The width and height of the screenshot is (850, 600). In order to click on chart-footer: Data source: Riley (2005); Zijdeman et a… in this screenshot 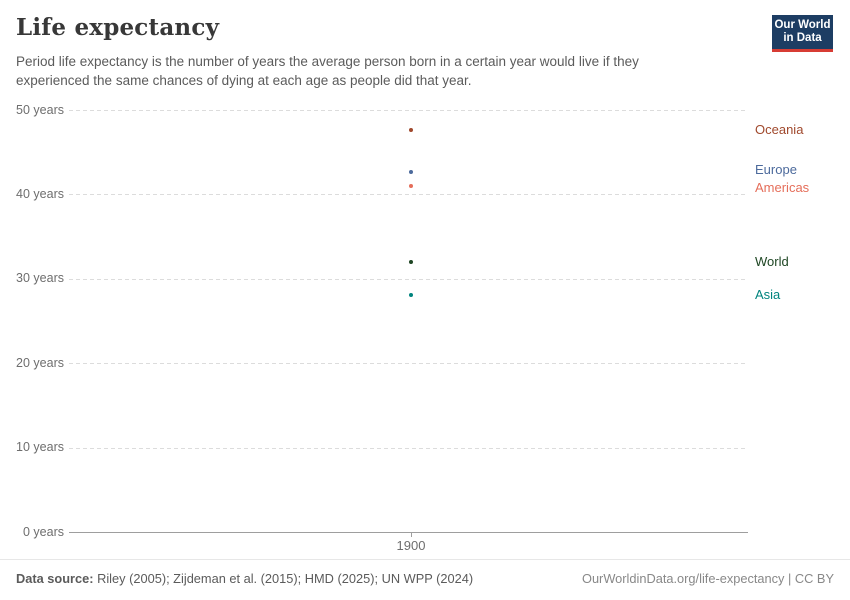, I will do `click(425, 579)`.